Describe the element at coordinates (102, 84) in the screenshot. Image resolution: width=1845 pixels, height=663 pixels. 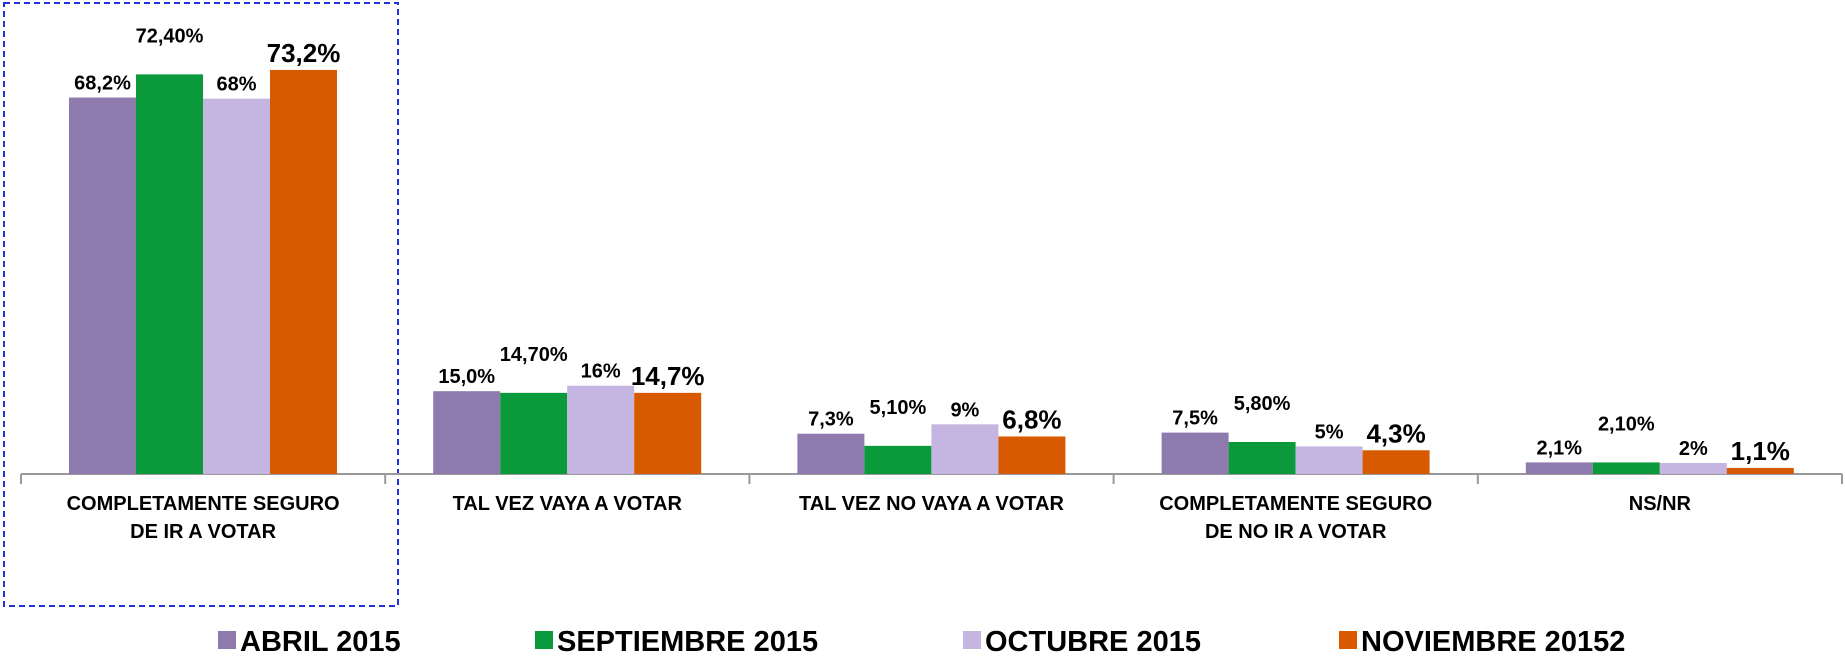
I see `value-label: 68,2%` at that location.